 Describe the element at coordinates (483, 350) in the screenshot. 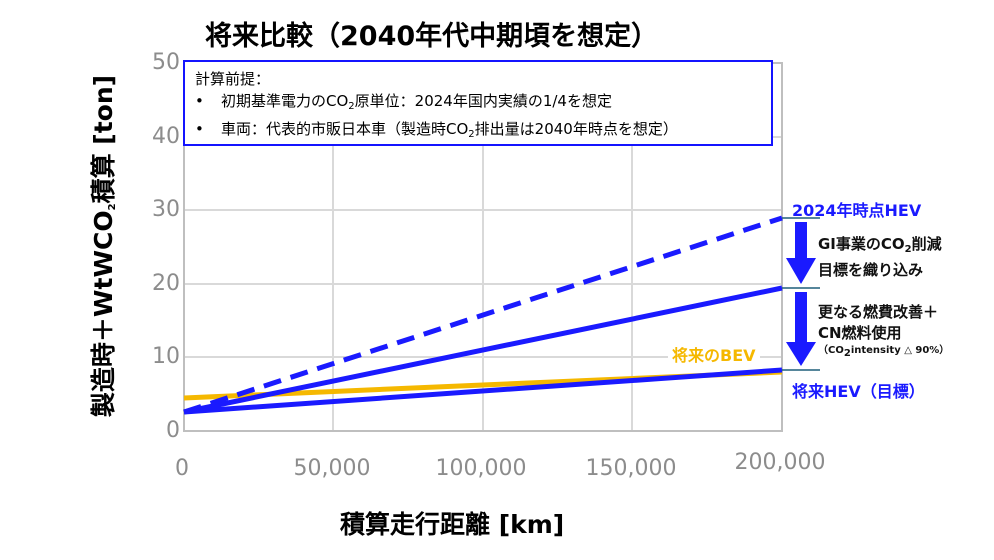

I see `series-gi-target` at that location.